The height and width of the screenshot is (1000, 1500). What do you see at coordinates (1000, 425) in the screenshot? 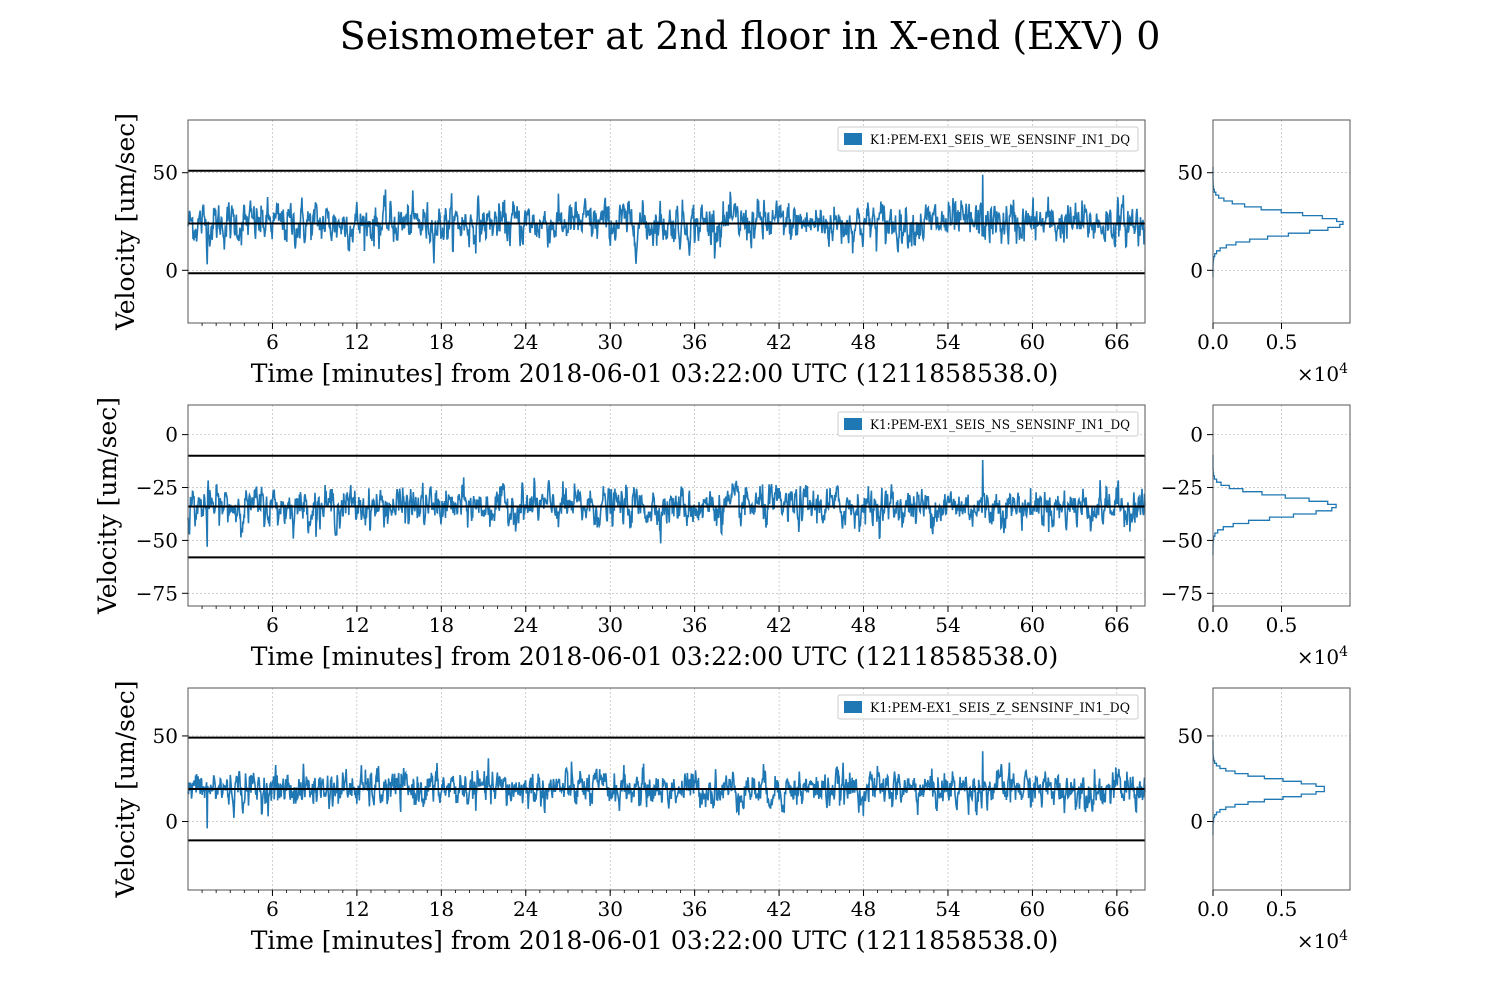
I see `legend-label: K1:PEM-EX1_SEIS_NS_SENSINF_IN1_DQ` at bounding box center [1000, 425].